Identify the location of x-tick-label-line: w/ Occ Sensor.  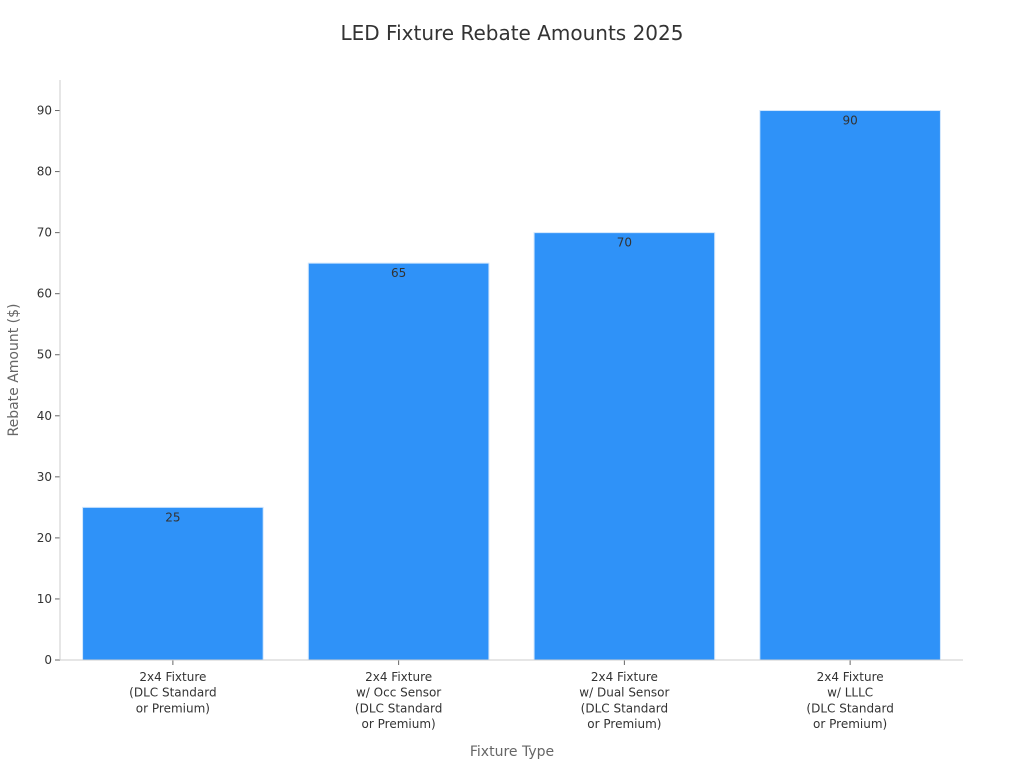
(398, 693).